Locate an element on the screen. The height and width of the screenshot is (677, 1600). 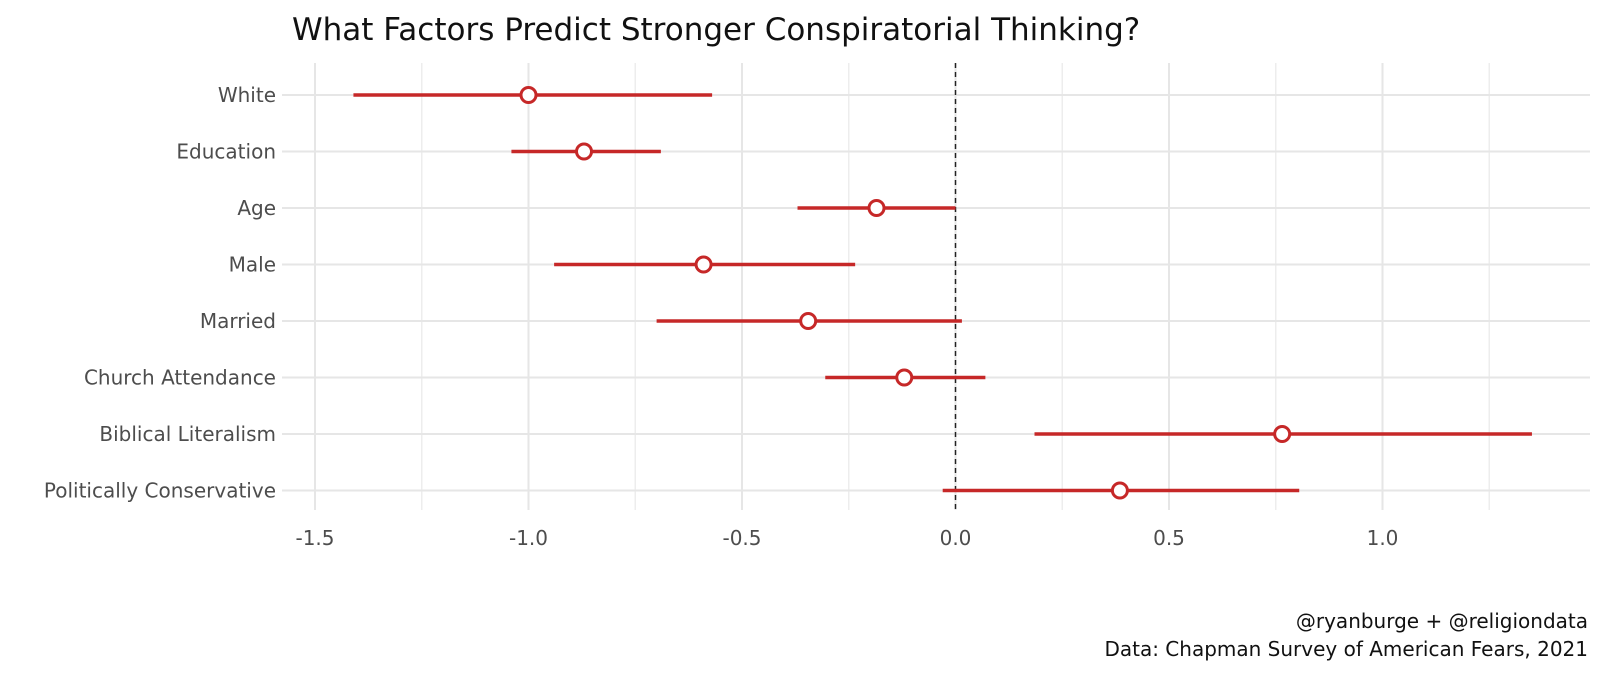
caption-line-1: @ryanburge + @religiondata is located at coordinates (1442, 621).